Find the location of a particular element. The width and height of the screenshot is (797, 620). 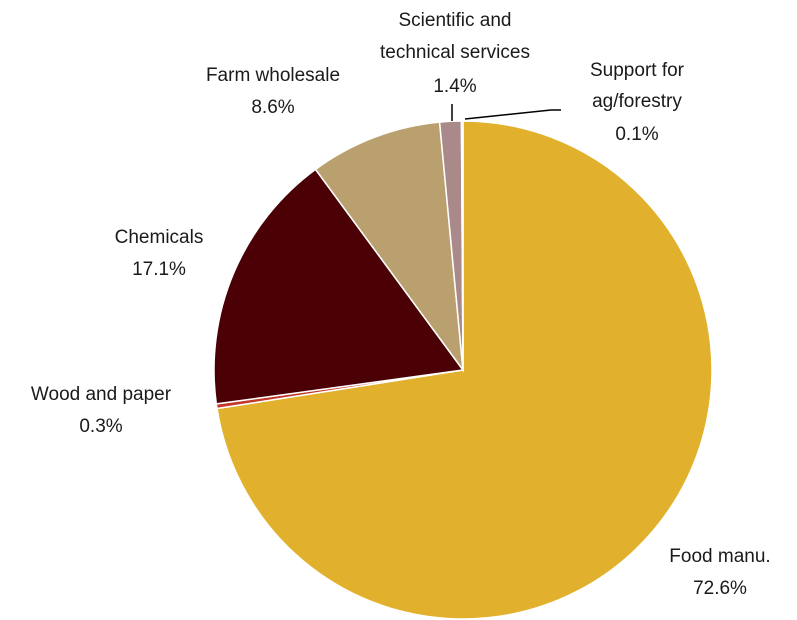

label-farm-name: Farm wholesale is located at coordinates (273, 75).